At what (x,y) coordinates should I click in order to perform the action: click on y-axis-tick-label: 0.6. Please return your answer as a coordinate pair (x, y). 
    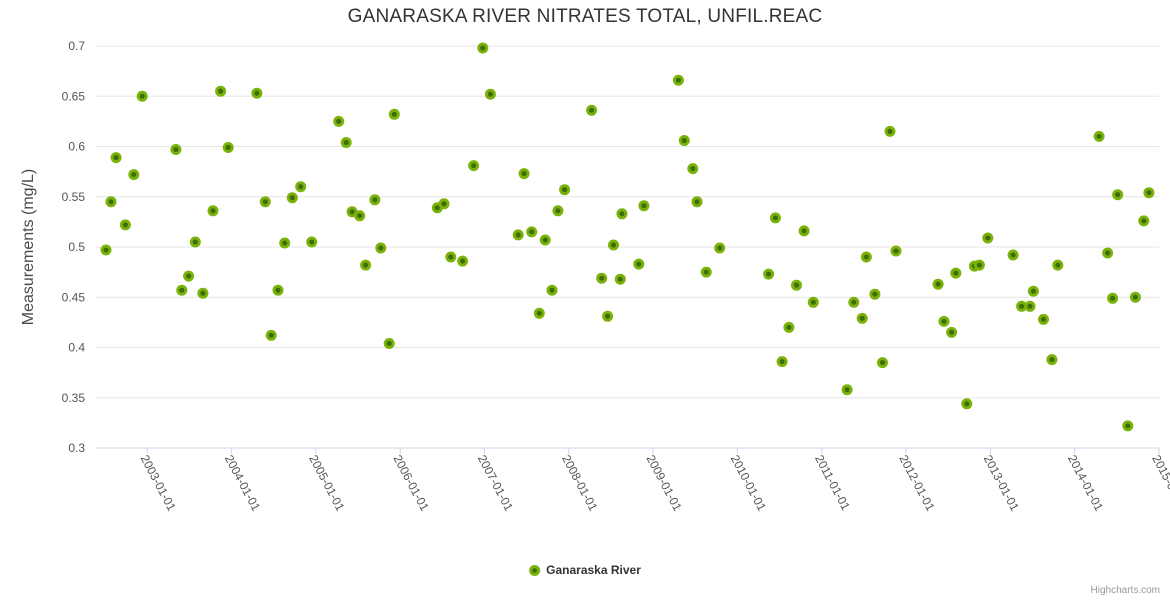
    Looking at the image, I should click on (76, 147).